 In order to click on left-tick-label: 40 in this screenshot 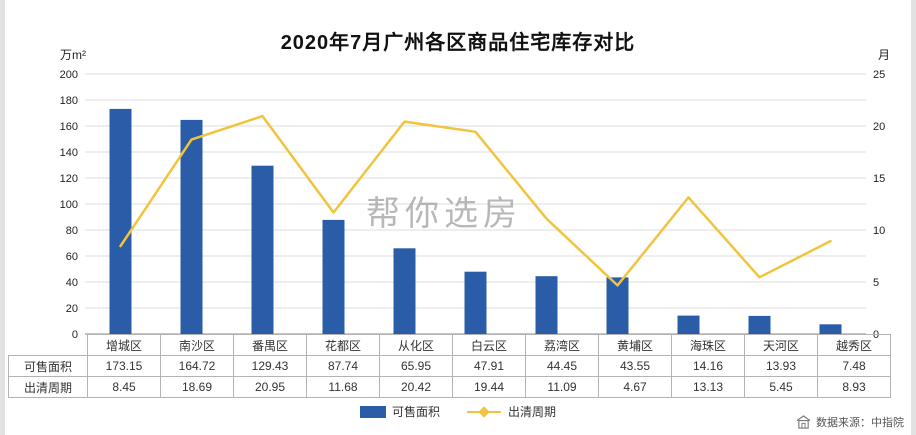, I will do `click(72, 283)`.